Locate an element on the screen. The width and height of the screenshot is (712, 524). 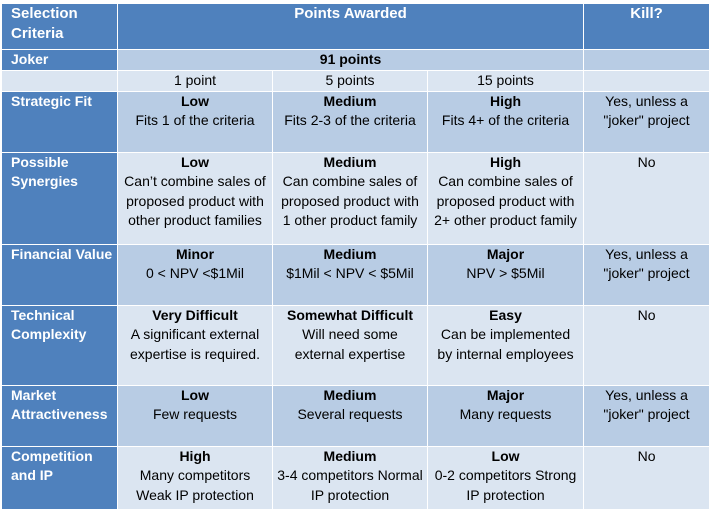
criteria-label: Competition and IP is located at coordinates (59, 477).